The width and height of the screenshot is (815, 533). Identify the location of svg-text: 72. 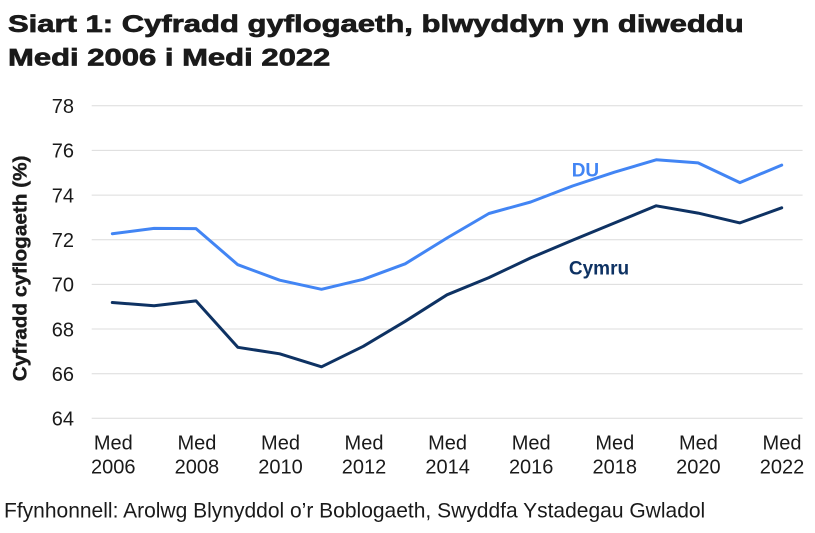
(63, 241).